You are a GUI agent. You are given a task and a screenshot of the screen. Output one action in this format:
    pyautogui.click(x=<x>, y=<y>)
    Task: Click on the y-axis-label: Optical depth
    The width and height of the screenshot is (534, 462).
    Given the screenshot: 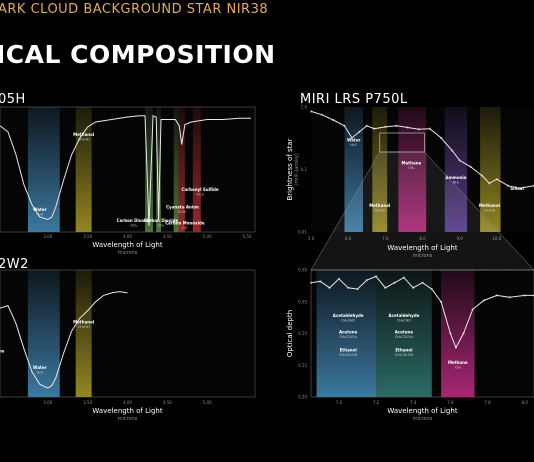 What is the action you would take?
    pyautogui.click(x=290, y=333)
    